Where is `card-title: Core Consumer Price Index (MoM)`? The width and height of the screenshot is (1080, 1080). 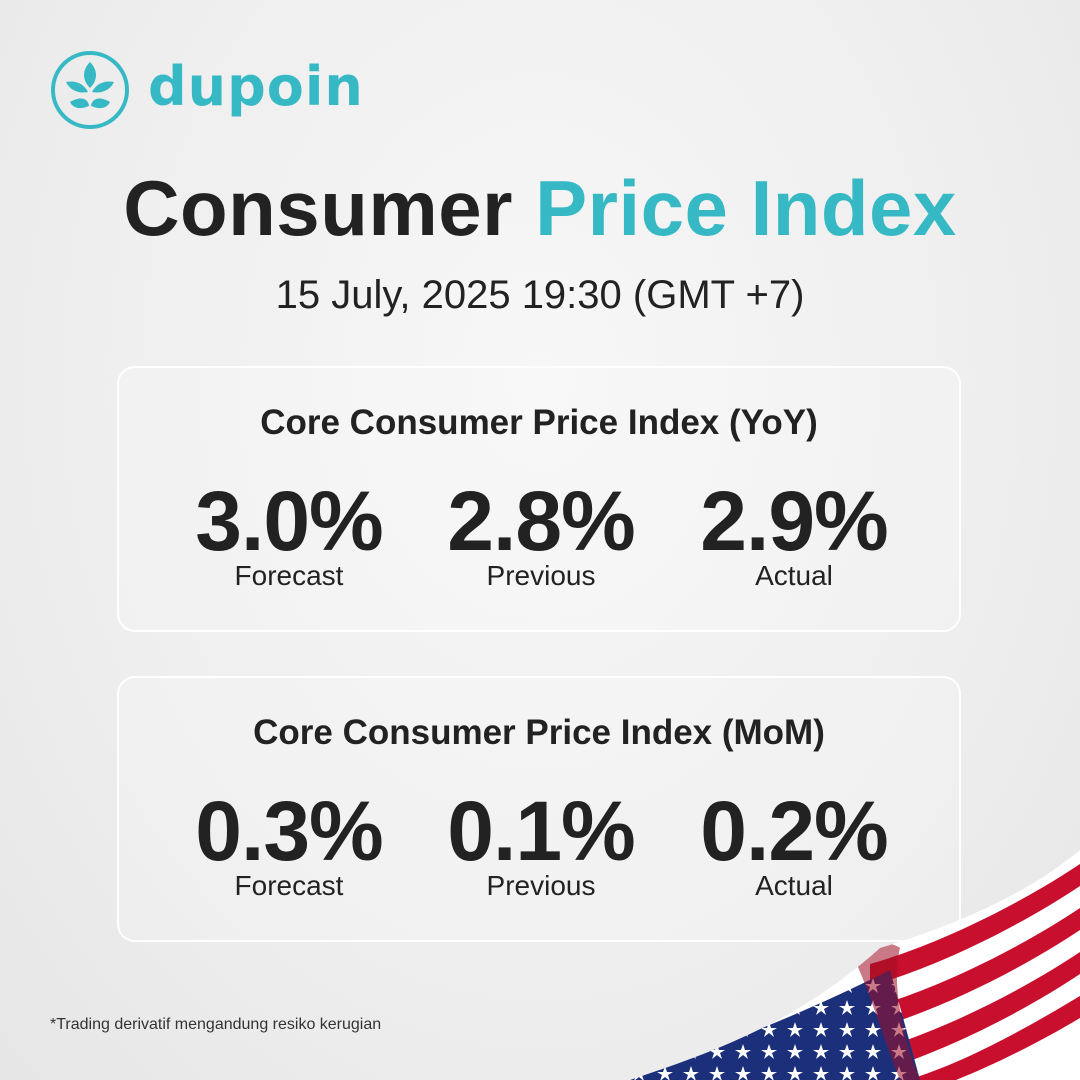
card-title: Core Consumer Price Index (MoM) is located at coordinates (539, 732).